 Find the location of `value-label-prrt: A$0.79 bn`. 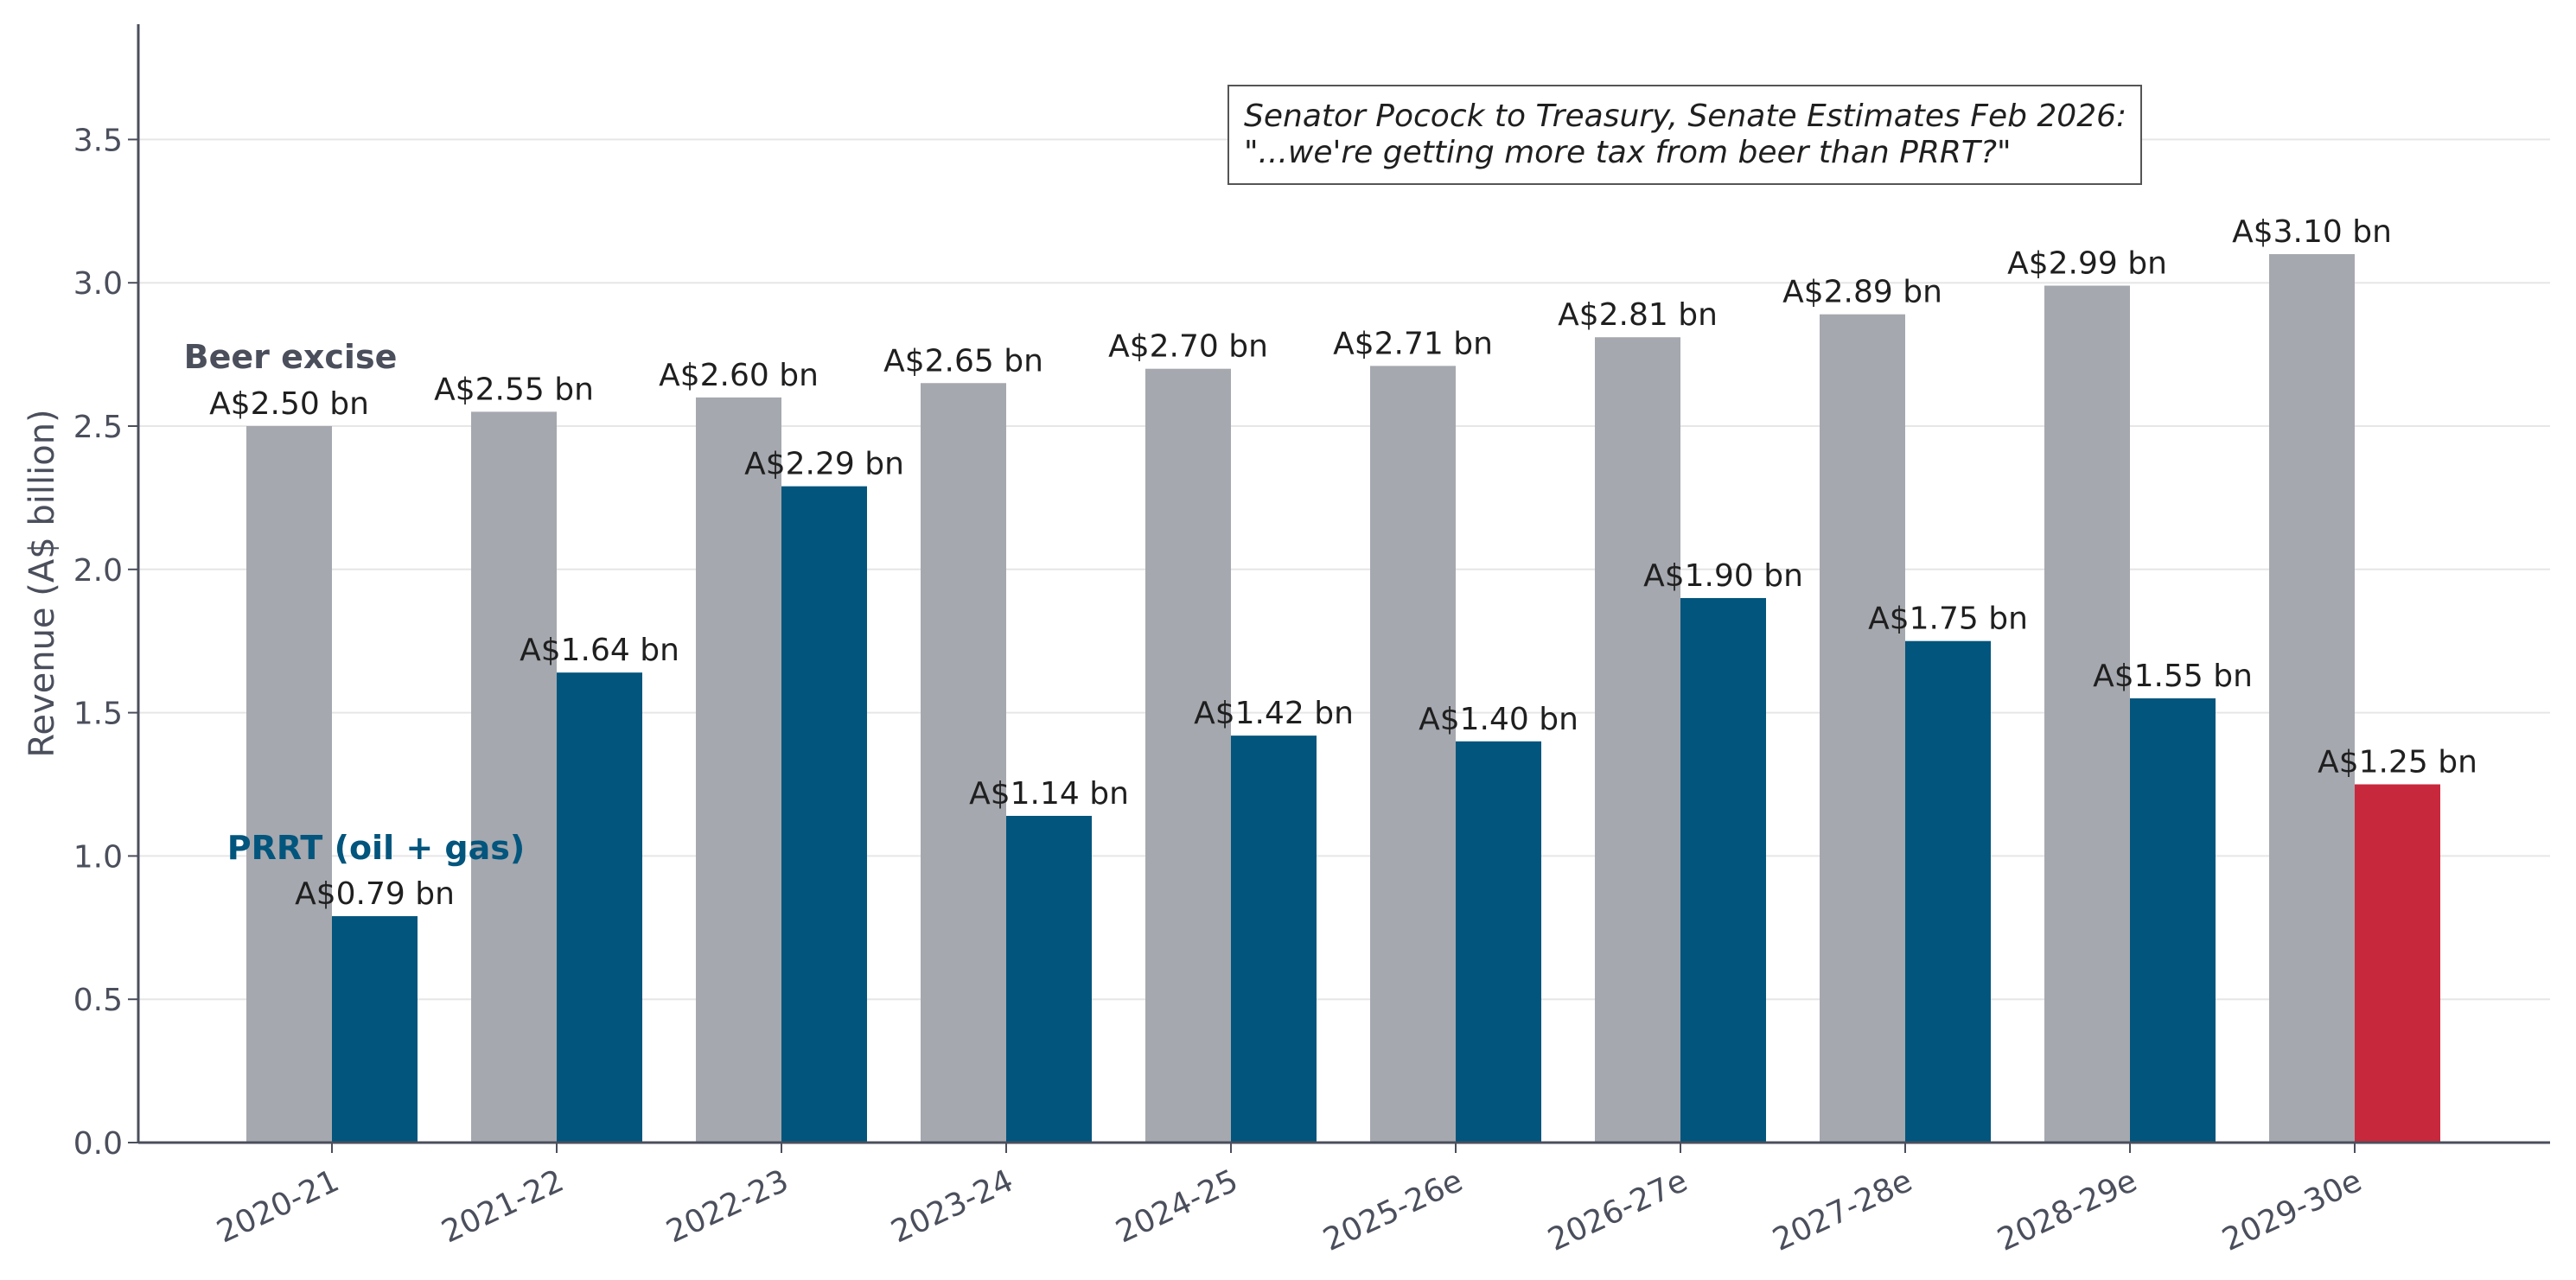

value-label-prrt: A$0.79 bn is located at coordinates (375, 894).